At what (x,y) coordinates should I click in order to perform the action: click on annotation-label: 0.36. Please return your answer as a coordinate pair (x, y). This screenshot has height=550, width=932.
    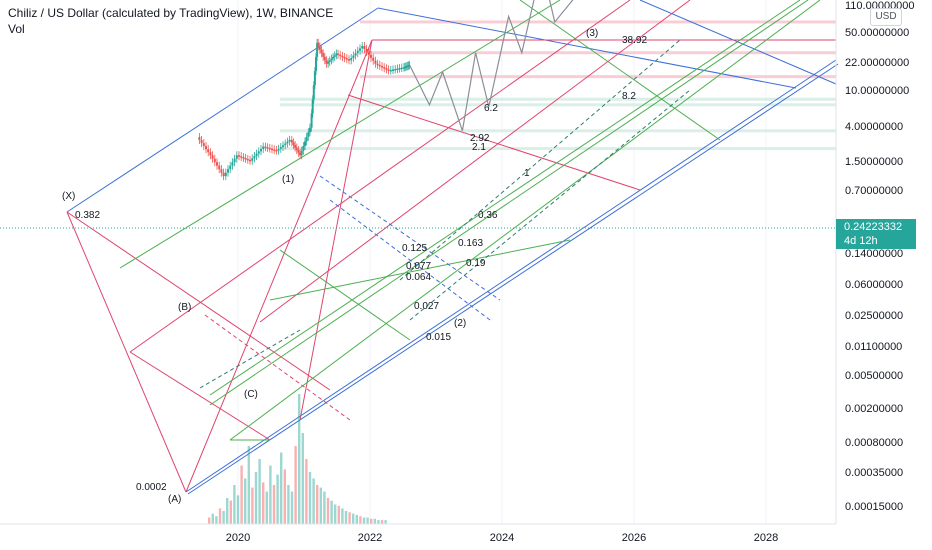
    Looking at the image, I should click on (488, 215).